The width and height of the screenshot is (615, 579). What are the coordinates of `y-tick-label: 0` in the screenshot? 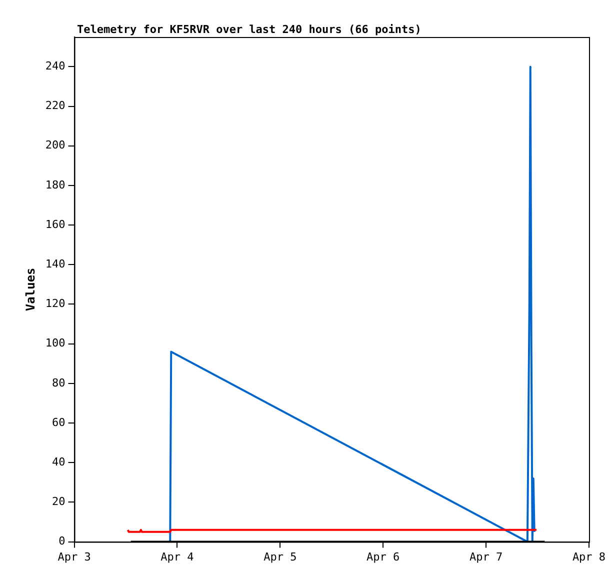 It's located at (62, 541).